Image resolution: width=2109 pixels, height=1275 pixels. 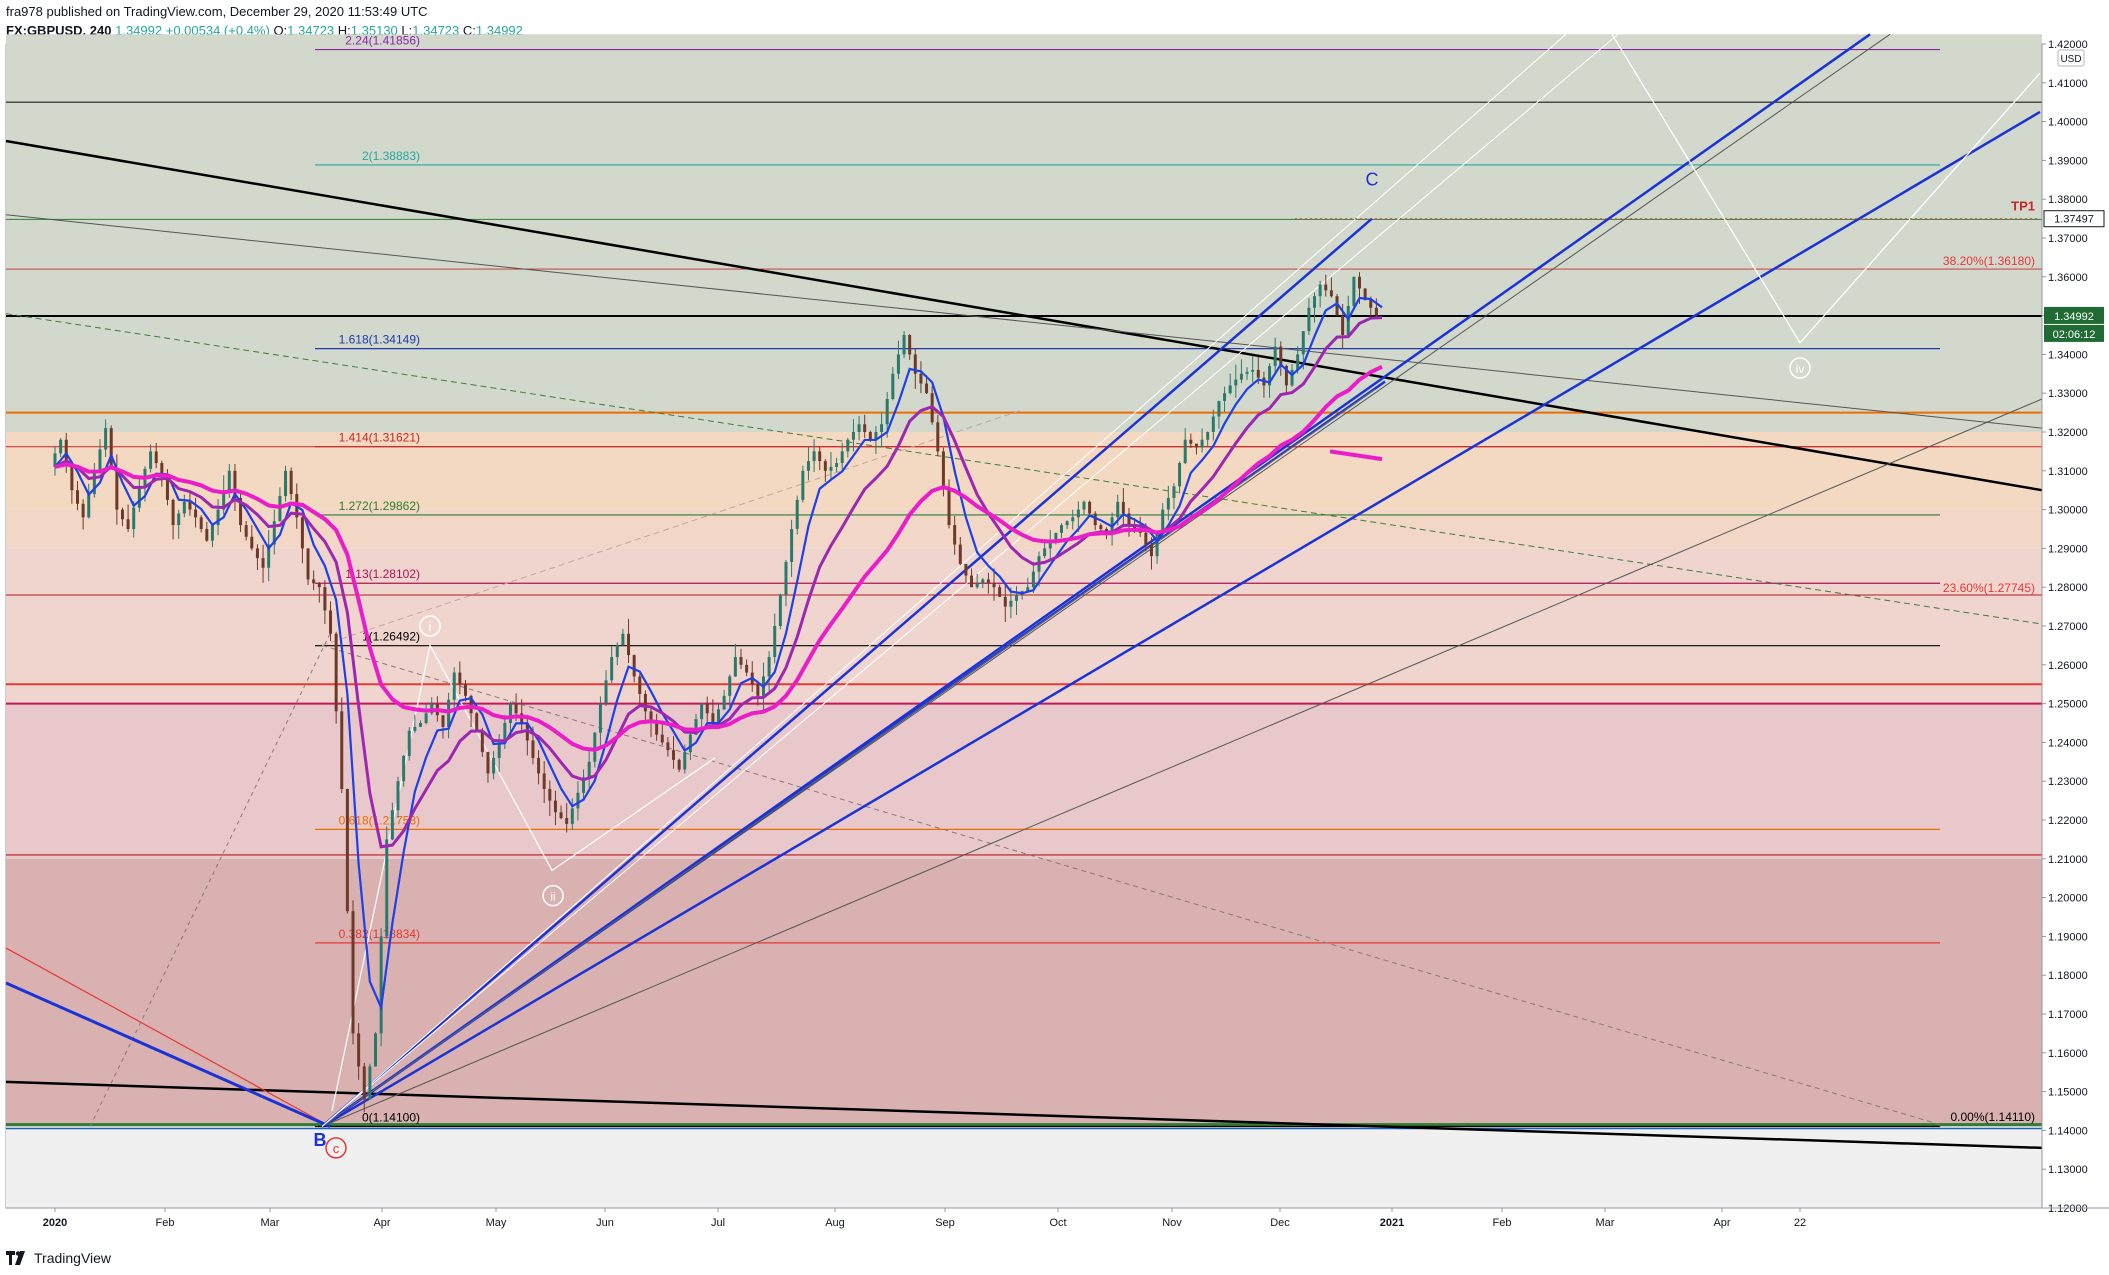 I want to click on open-value: 1.34723, so click(x=311, y=30).